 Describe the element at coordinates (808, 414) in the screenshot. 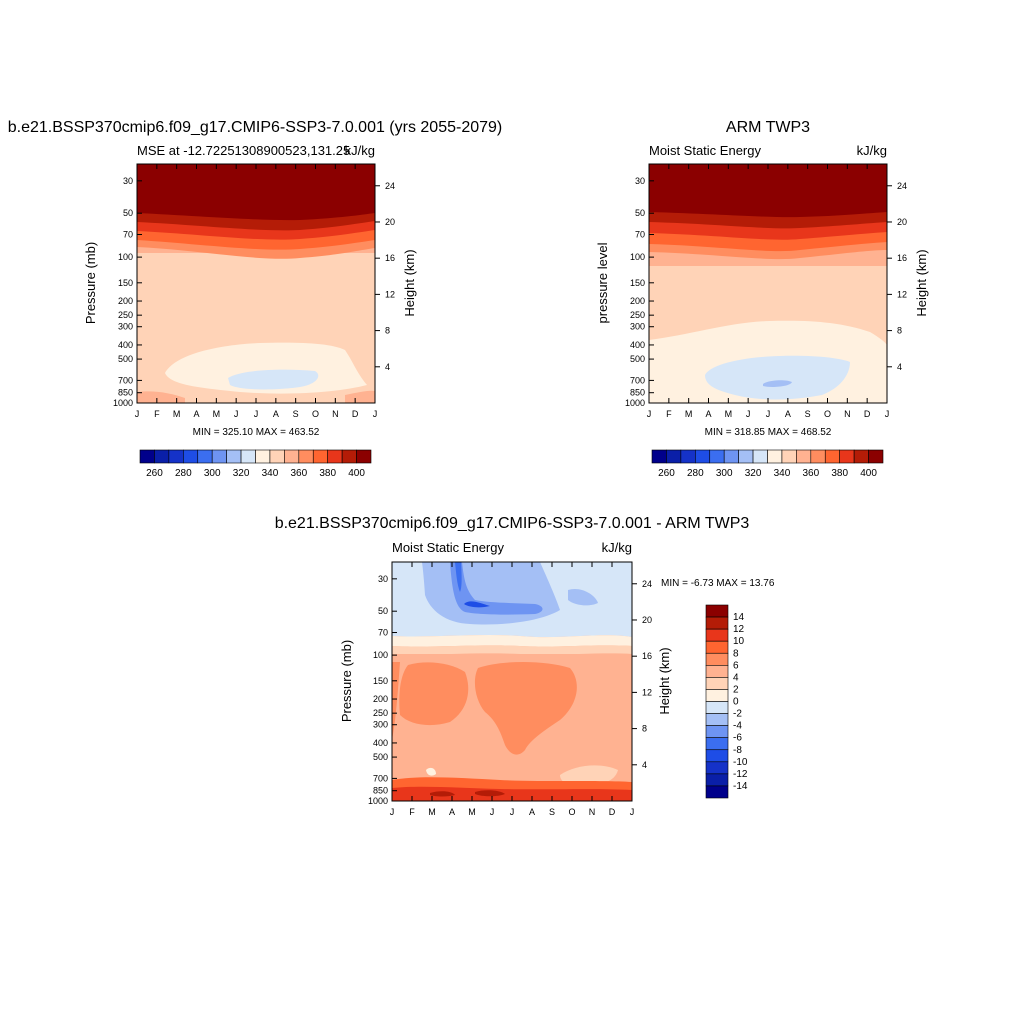

I see `x-tick-label: S` at that location.